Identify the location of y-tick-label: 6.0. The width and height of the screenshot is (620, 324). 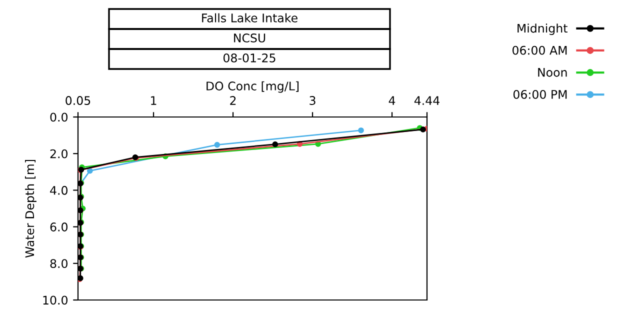
(59, 227).